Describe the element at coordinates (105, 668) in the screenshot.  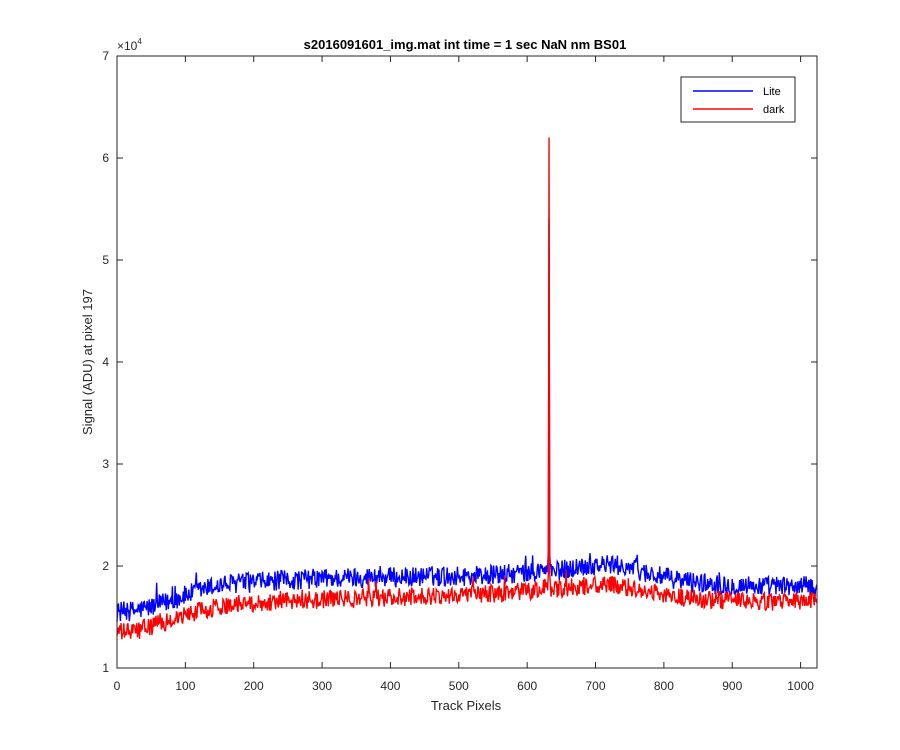
I see `y-tick-label: 1` at that location.